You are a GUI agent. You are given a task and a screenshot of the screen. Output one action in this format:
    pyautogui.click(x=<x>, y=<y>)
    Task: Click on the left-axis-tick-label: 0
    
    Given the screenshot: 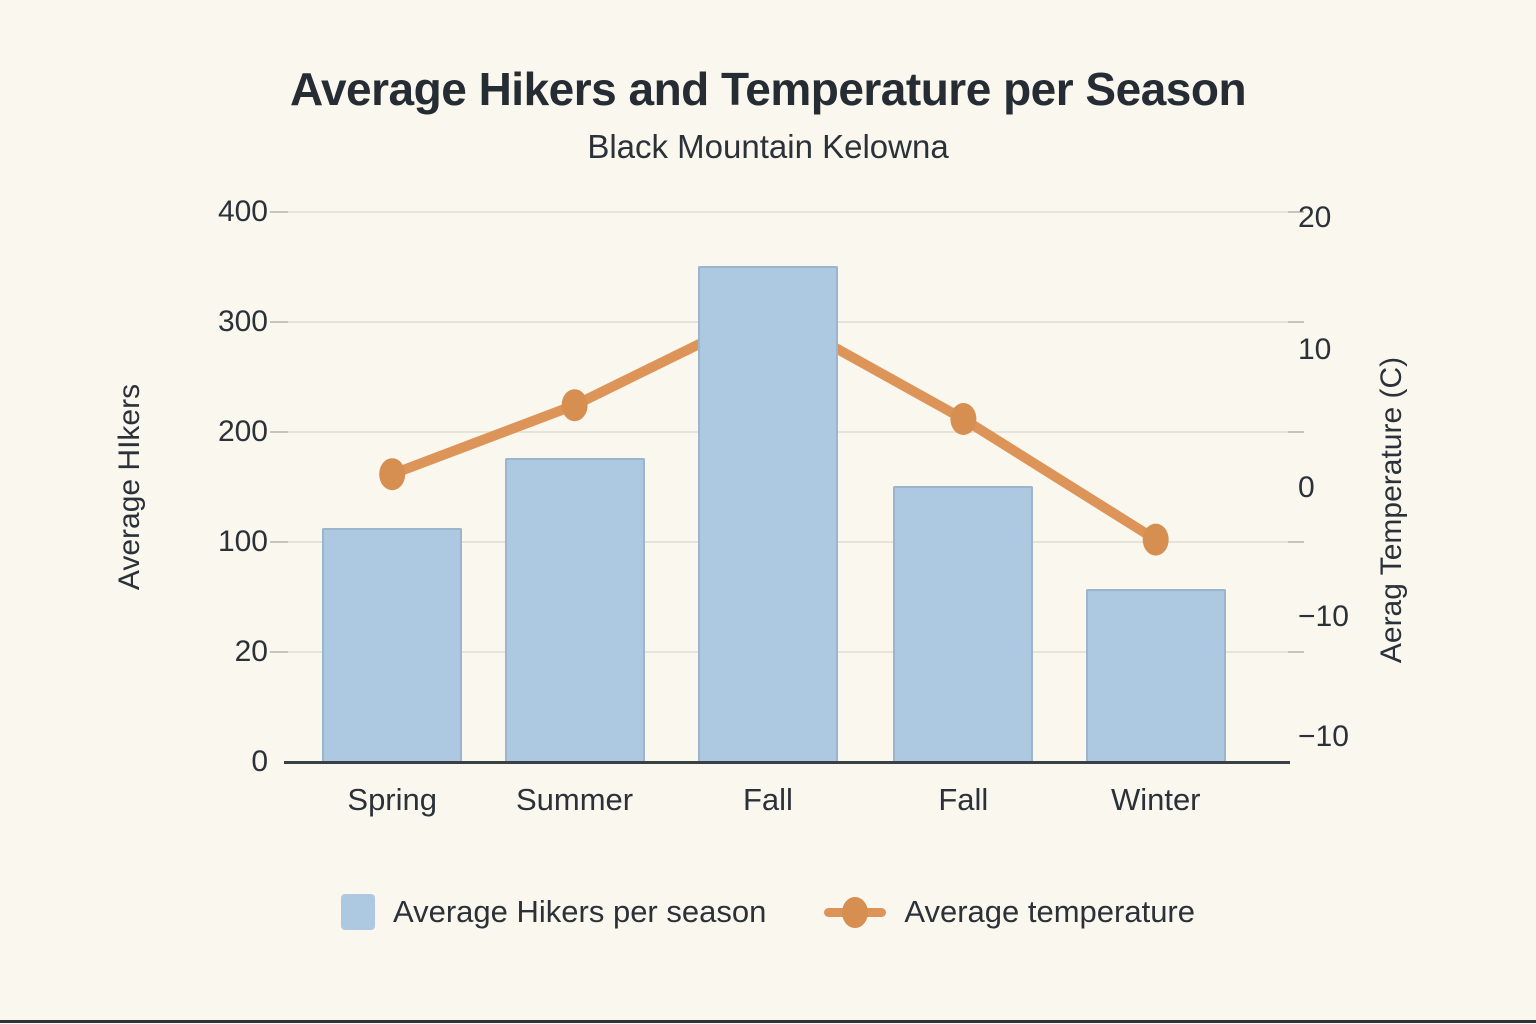 What is the action you would take?
    pyautogui.click(x=259, y=761)
    